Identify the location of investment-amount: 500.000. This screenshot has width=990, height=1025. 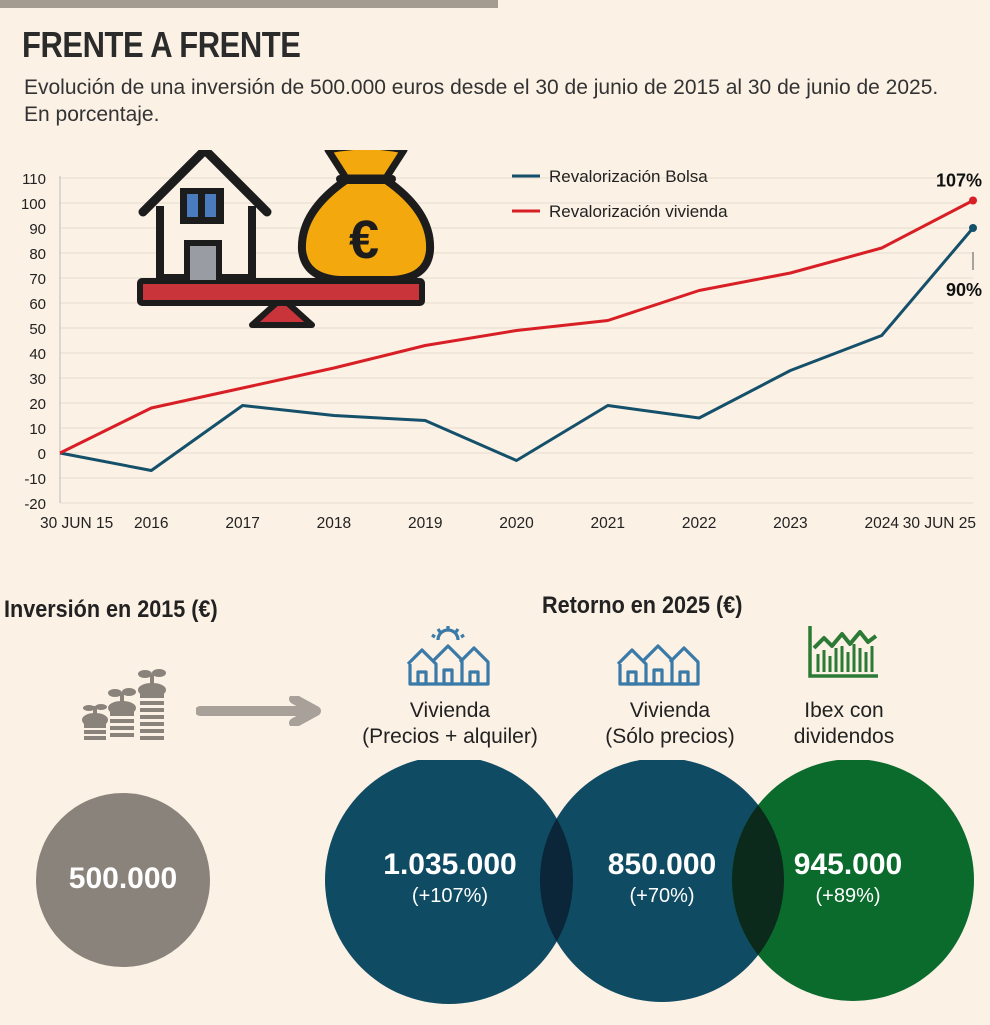
(123, 878).